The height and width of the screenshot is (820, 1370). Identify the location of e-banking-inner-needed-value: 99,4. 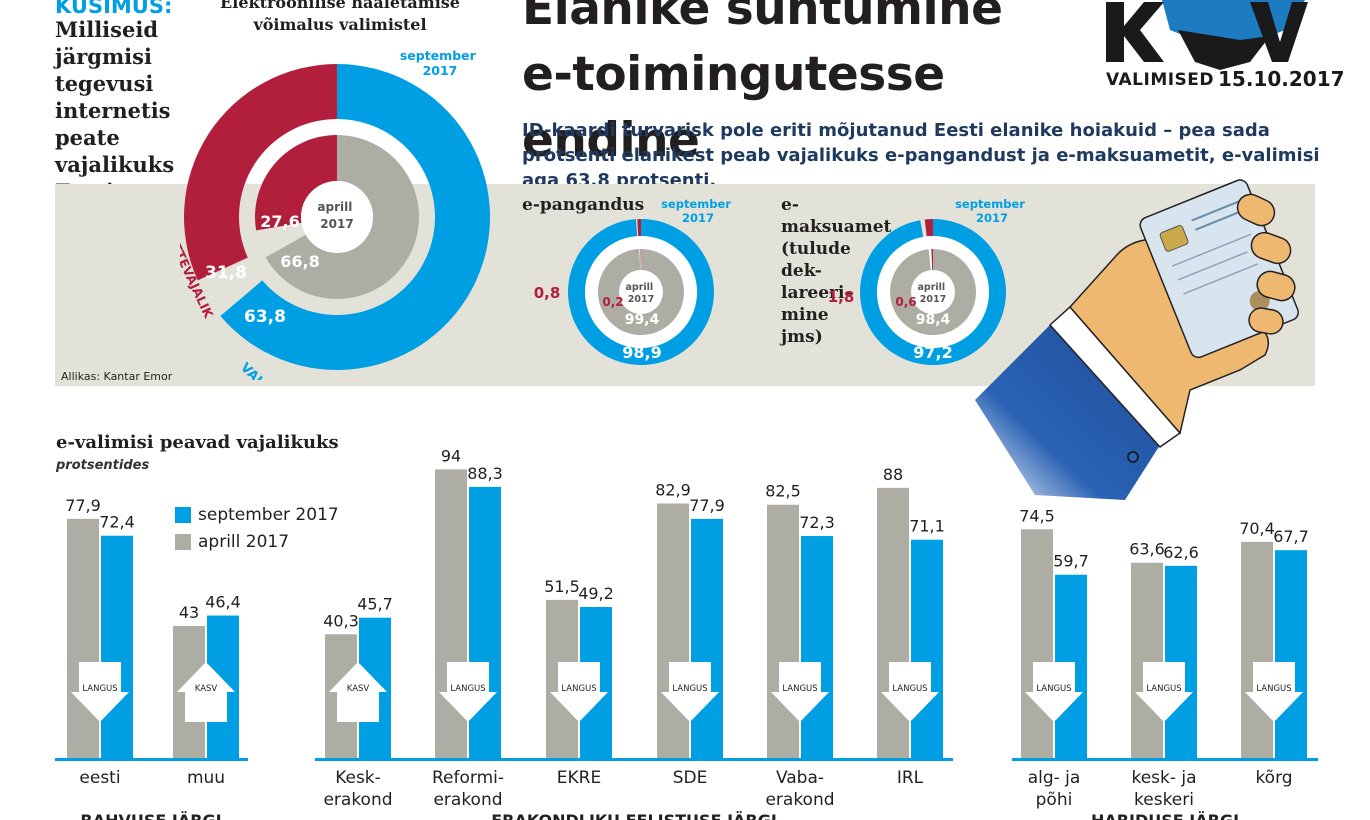
(642, 320).